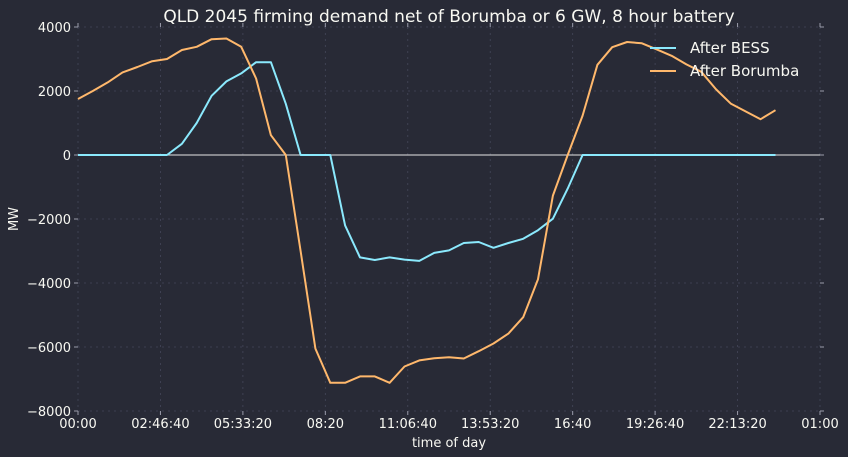 The width and height of the screenshot is (848, 457). What do you see at coordinates (243, 424) in the screenshot?
I see `x-tick-label: 05:33:20` at bounding box center [243, 424].